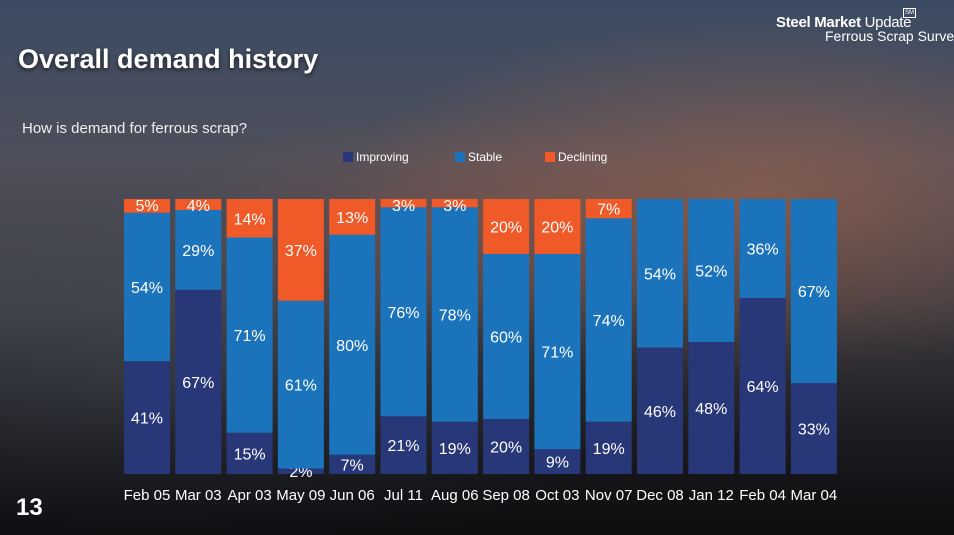 The image size is (954, 535). I want to click on x-tick-label-feb-04: Feb 04, so click(762, 495).